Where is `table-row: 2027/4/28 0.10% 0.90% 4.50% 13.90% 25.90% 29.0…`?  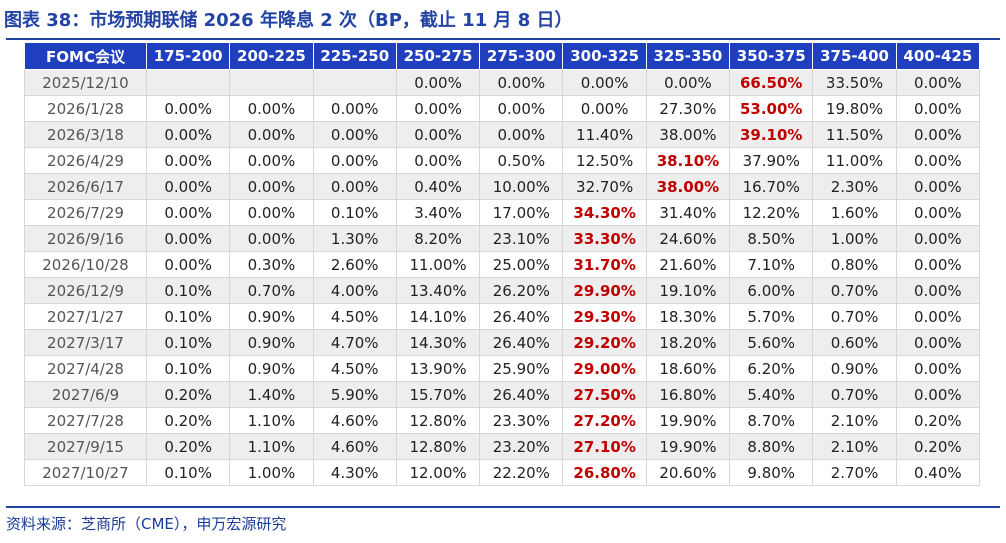
table-row: 2027/4/28 0.10% 0.90% 4.50% 13.90% 25.90% 29.0… is located at coordinates (502, 368).